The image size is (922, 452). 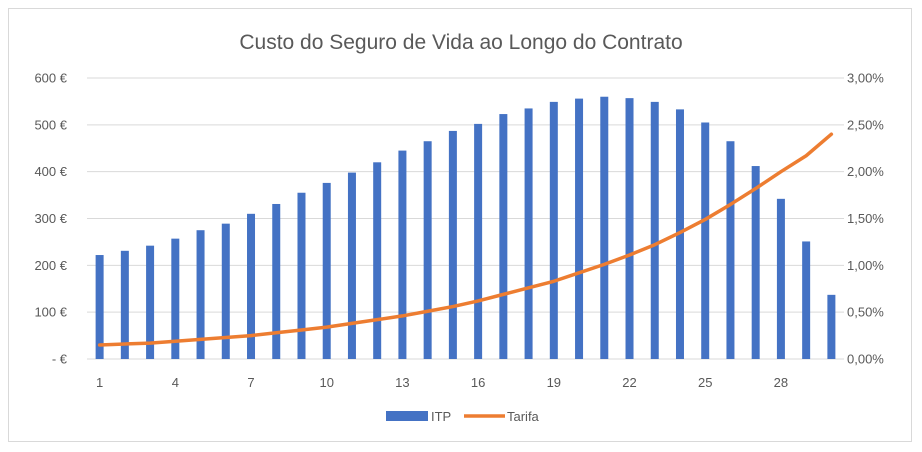 What do you see at coordinates (865, 312) in the screenshot?
I see `right-tick-label: 0,50%` at bounding box center [865, 312].